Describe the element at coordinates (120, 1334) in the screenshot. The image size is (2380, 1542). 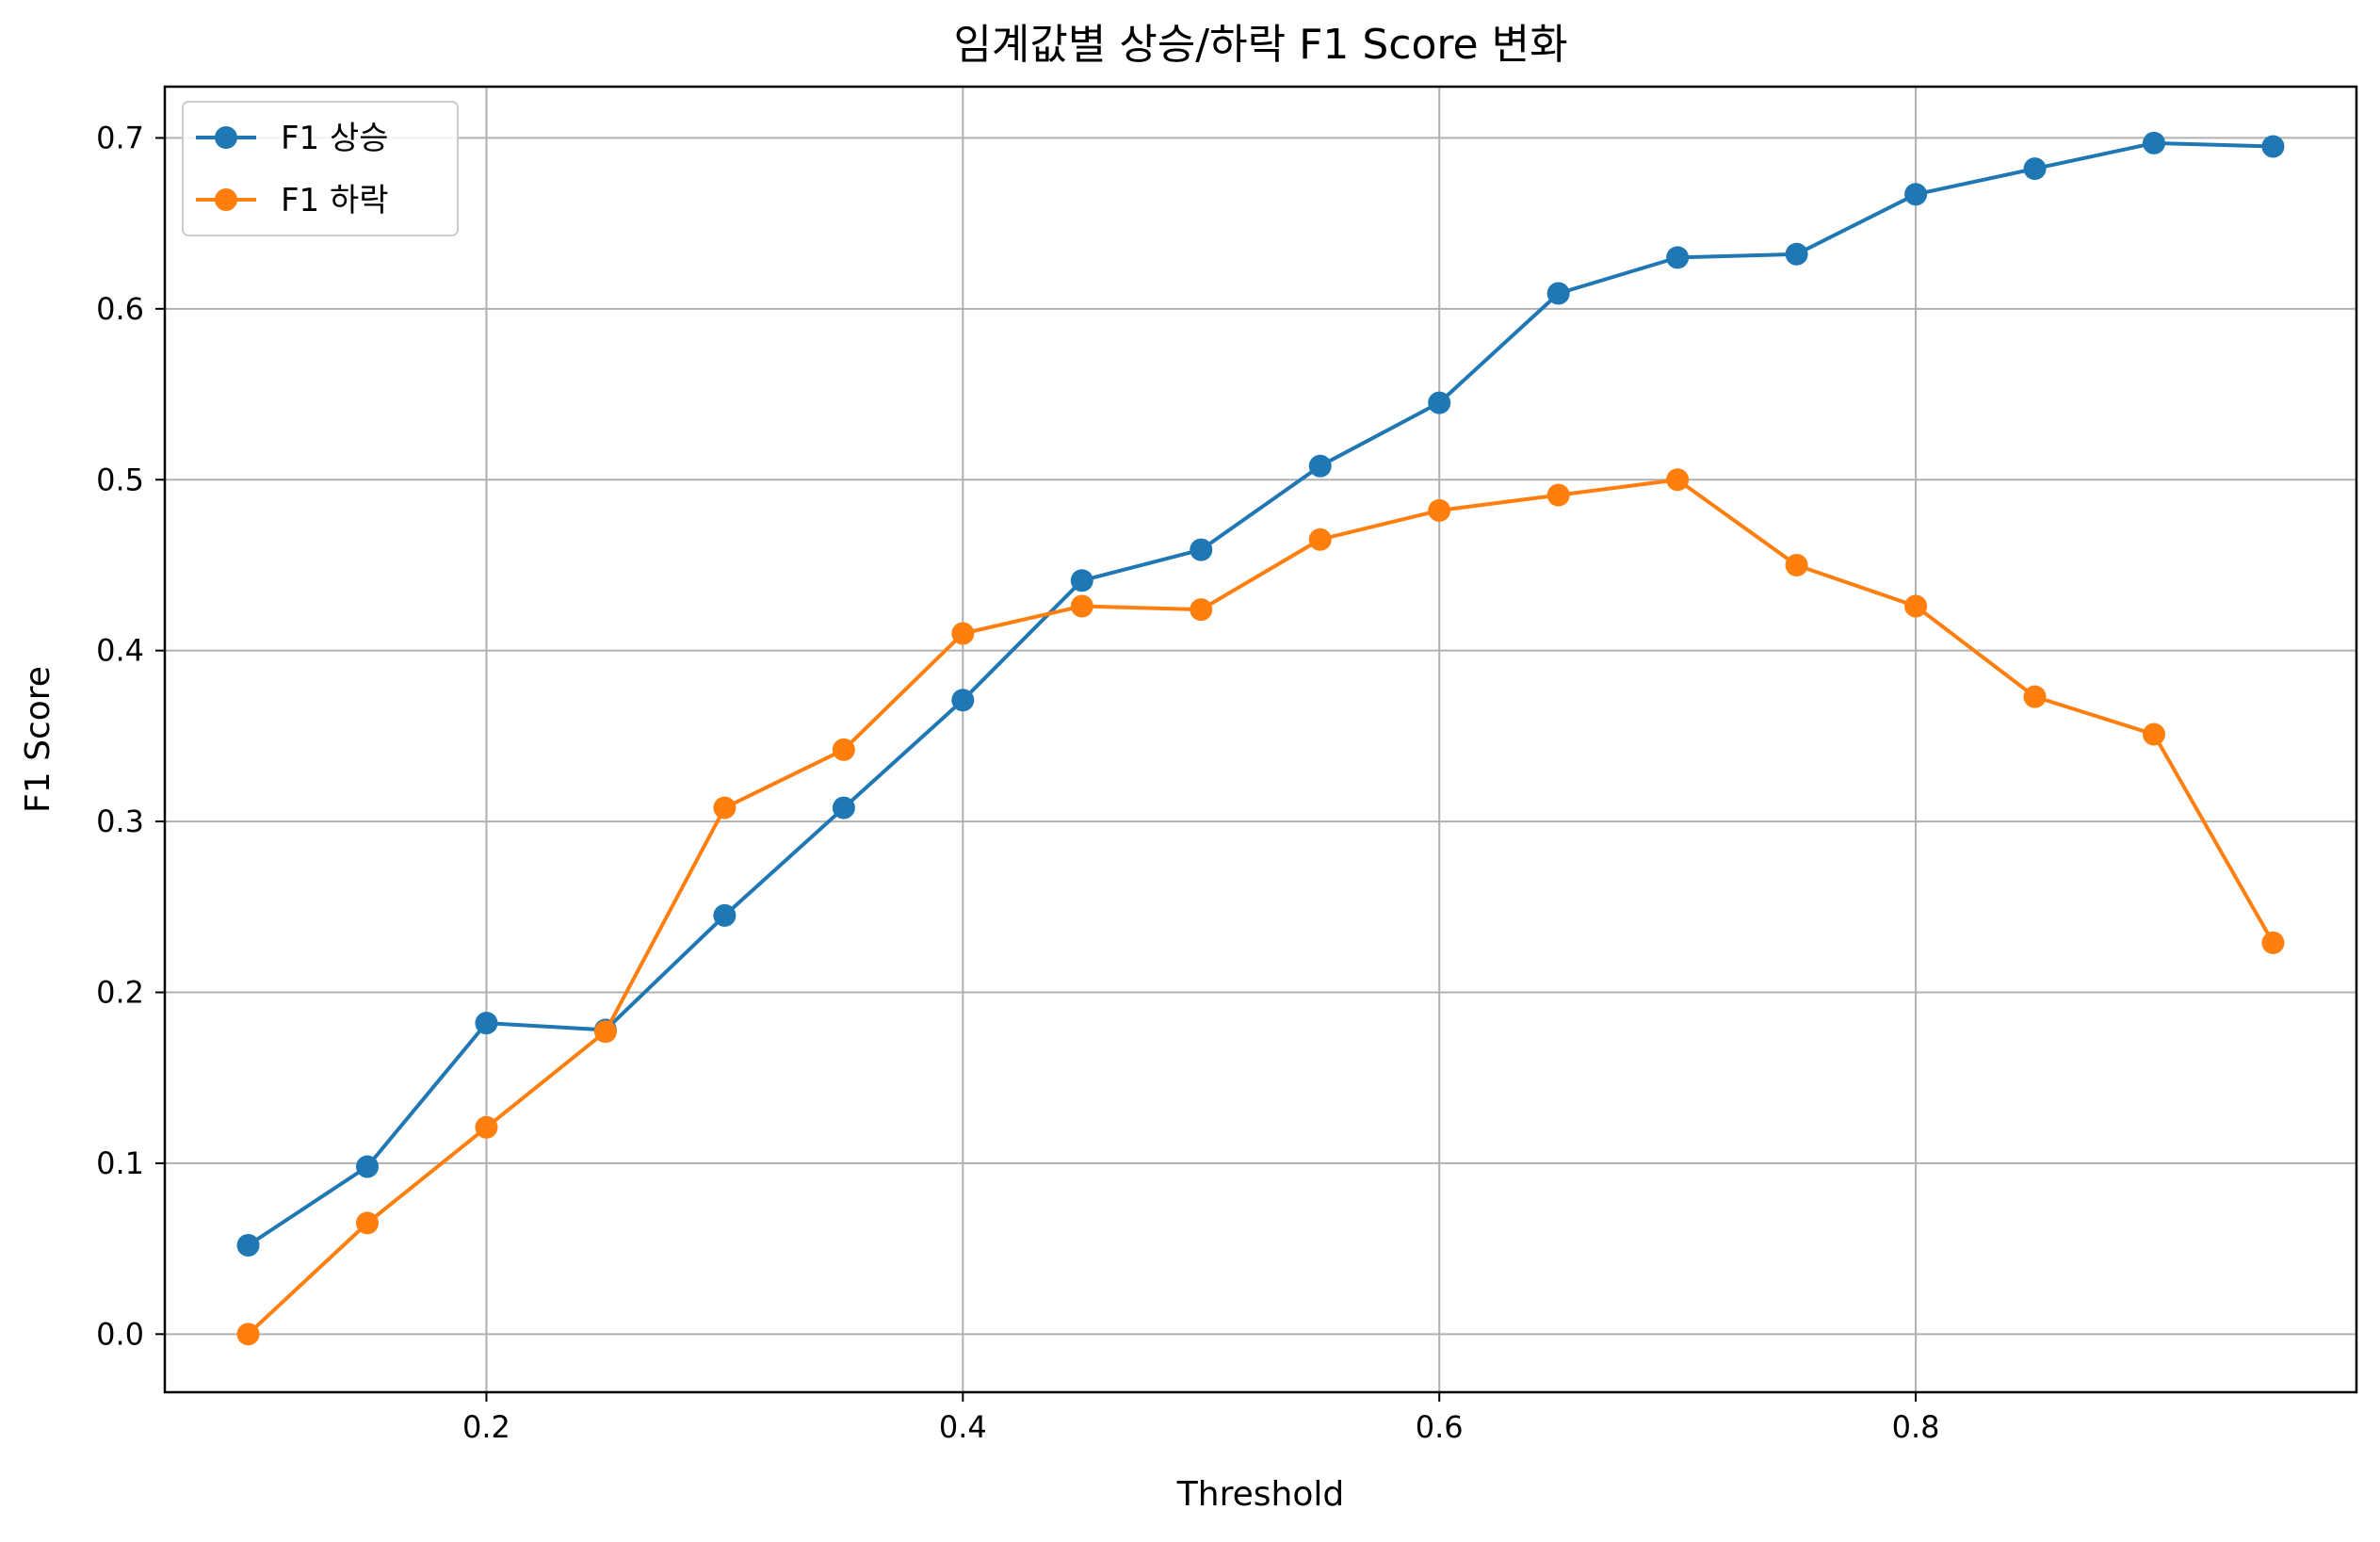
I see `y-tick-label: 0.0` at that location.